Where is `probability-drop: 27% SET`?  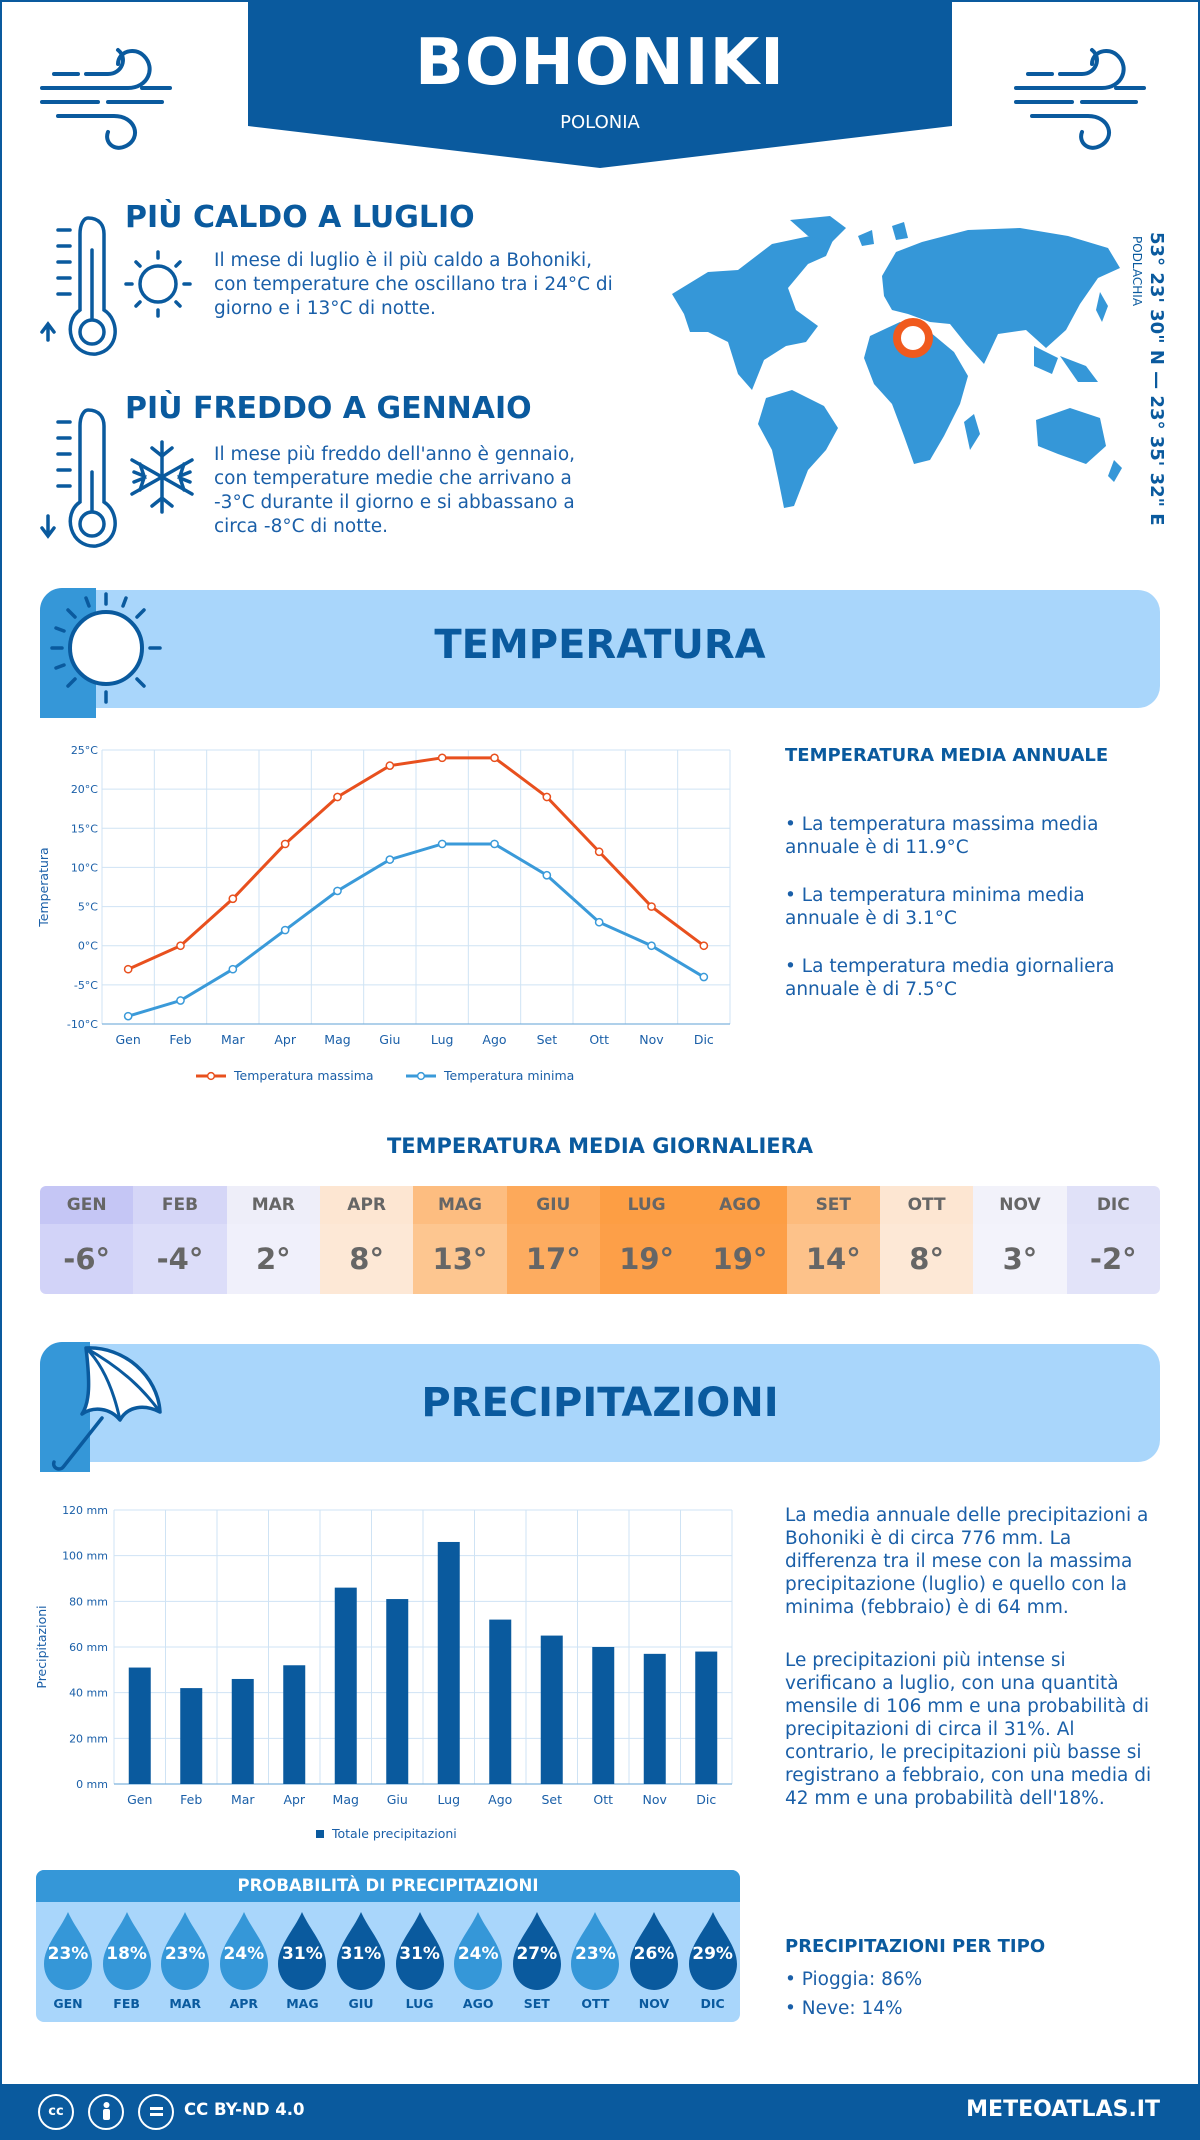 probability-drop: 27% SET is located at coordinates (537, 1960).